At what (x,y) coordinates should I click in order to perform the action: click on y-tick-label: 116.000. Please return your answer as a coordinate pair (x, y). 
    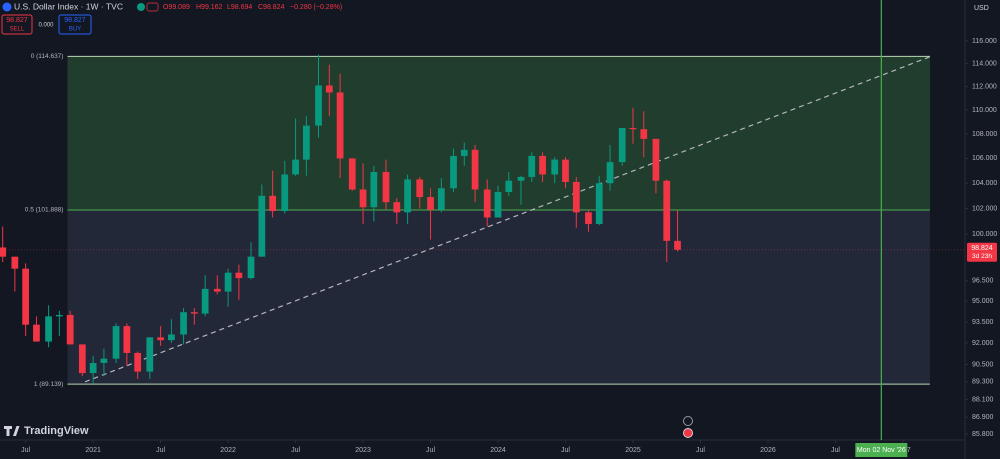
    Looking at the image, I should click on (984, 41).